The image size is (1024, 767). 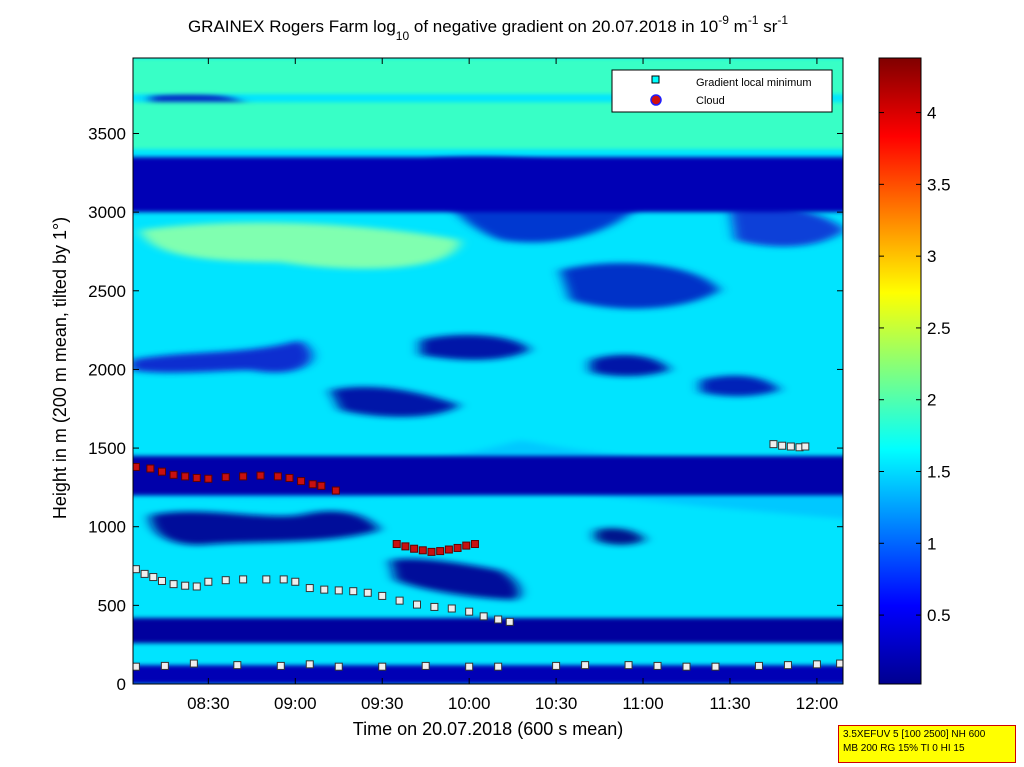 What do you see at coordinates (556, 703) in the screenshot?
I see `x-tick-label: 10:30` at bounding box center [556, 703].